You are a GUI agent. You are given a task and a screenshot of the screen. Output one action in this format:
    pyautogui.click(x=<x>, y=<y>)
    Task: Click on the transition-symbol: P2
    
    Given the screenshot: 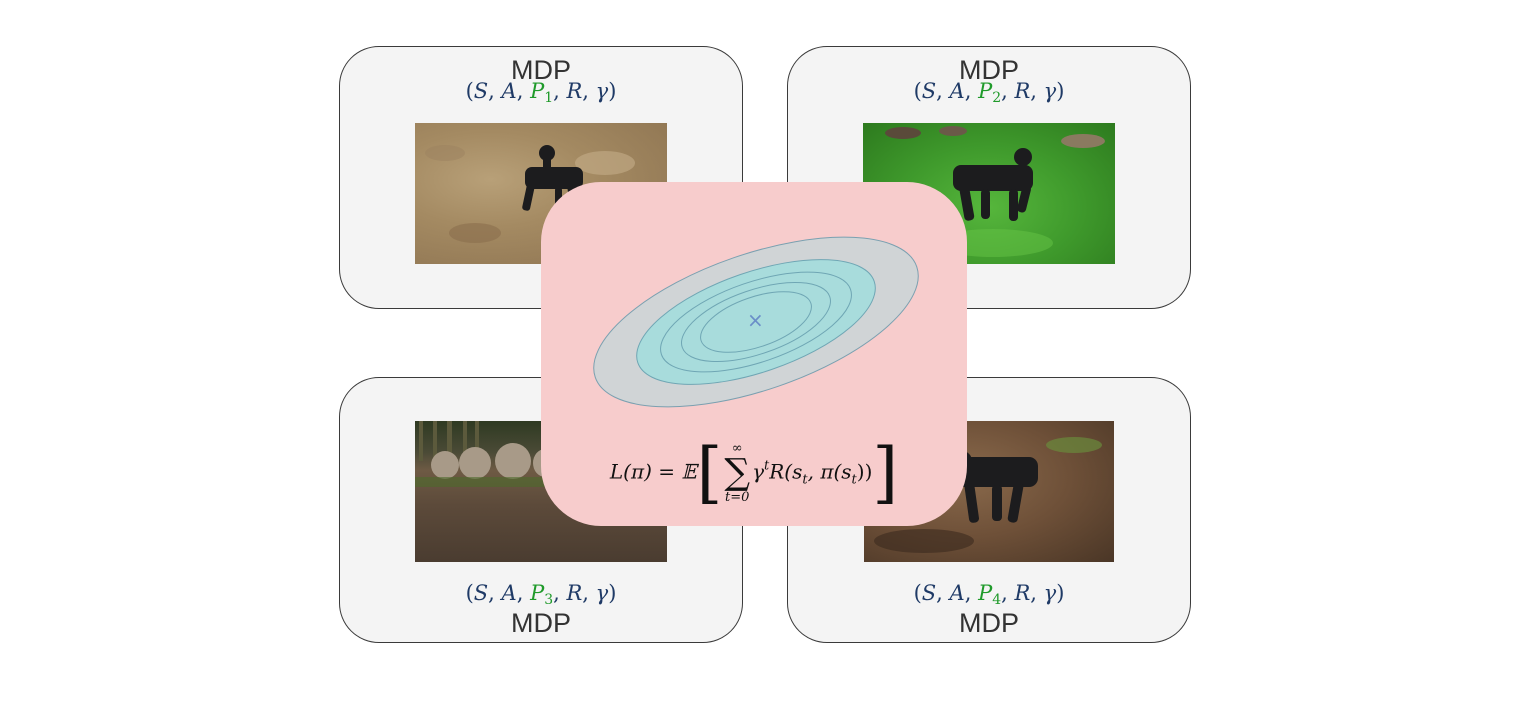 What is the action you would take?
    pyautogui.click(x=990, y=92)
    